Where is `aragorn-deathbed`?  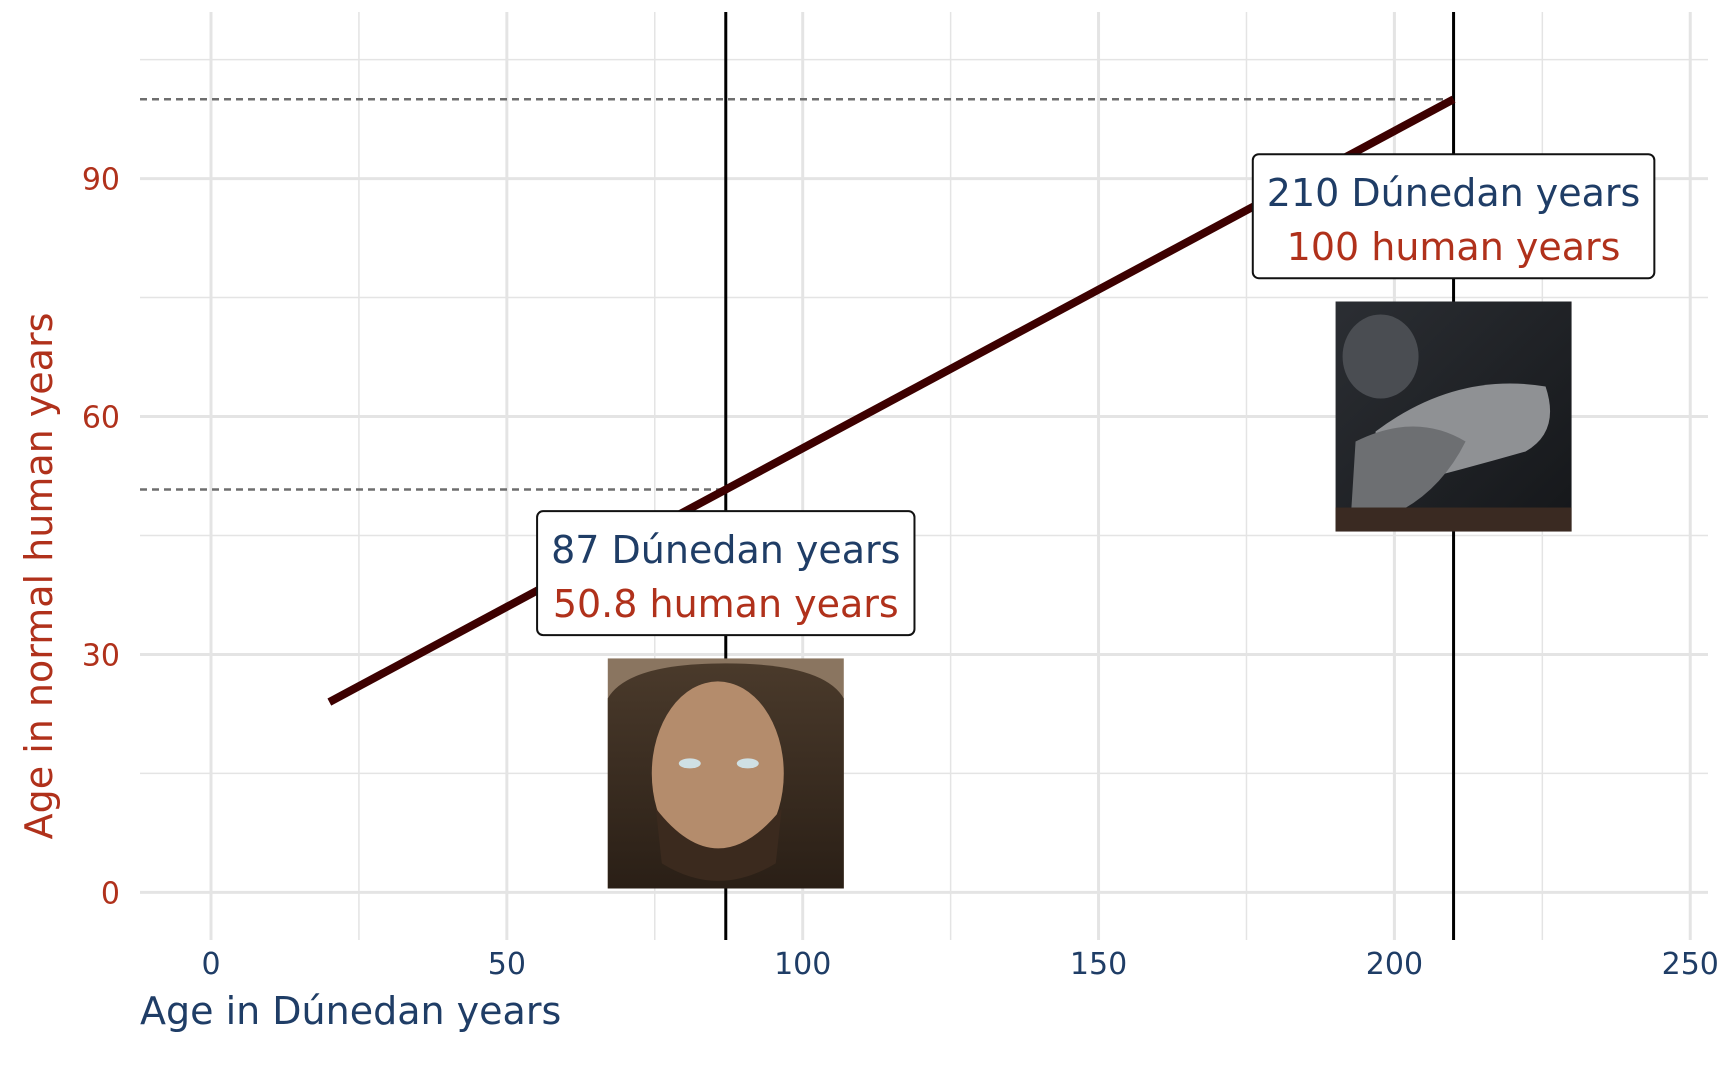 aragorn-deathbed is located at coordinates (1453, 416).